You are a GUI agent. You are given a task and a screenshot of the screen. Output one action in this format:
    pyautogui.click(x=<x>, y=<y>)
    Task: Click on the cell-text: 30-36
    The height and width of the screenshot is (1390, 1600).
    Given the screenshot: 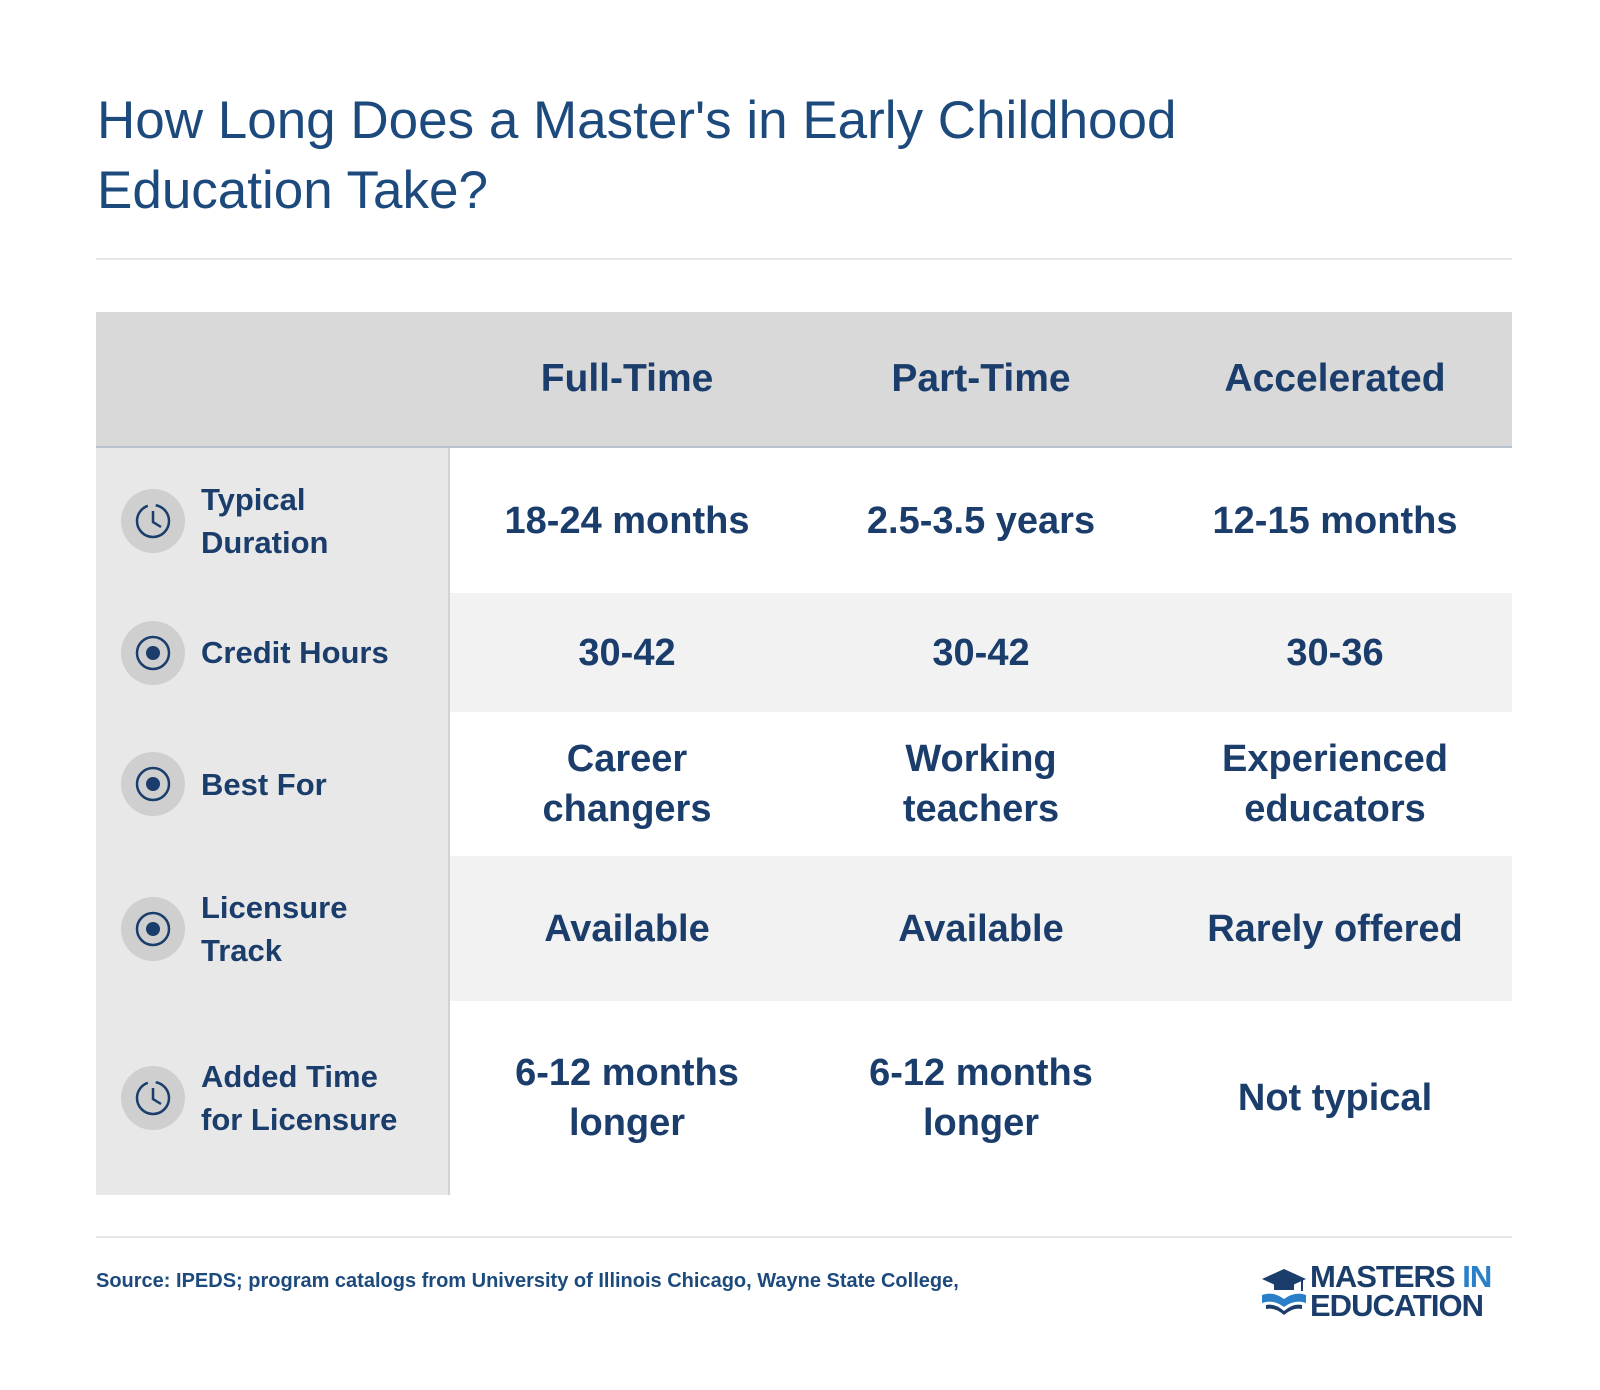 What is the action you would take?
    pyautogui.click(x=1335, y=652)
    